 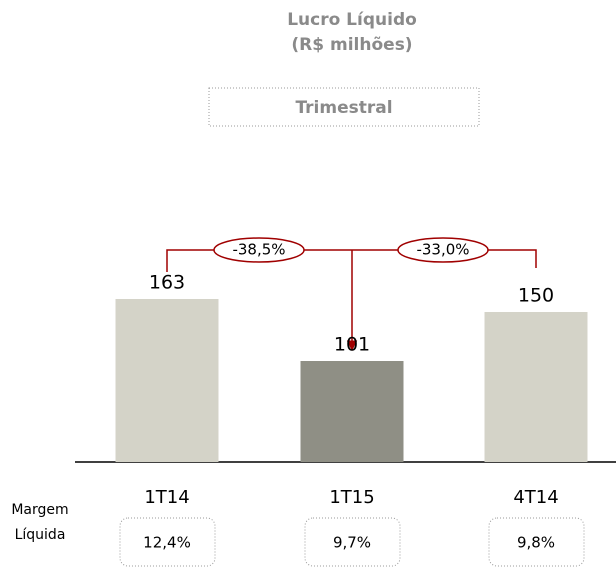 What do you see at coordinates (39, 510) in the screenshot?
I see `margin-label: Margem` at bounding box center [39, 510].